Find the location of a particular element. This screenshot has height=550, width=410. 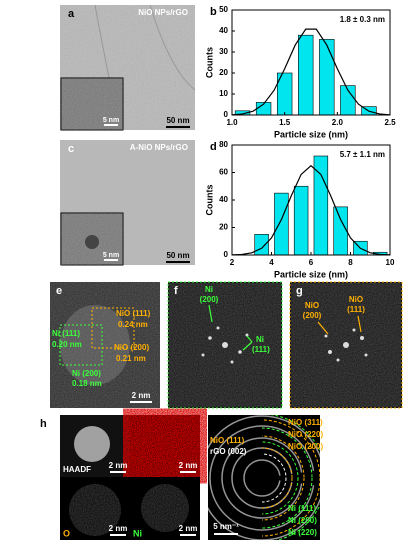

o-signal is located at coordinates (95, 510).